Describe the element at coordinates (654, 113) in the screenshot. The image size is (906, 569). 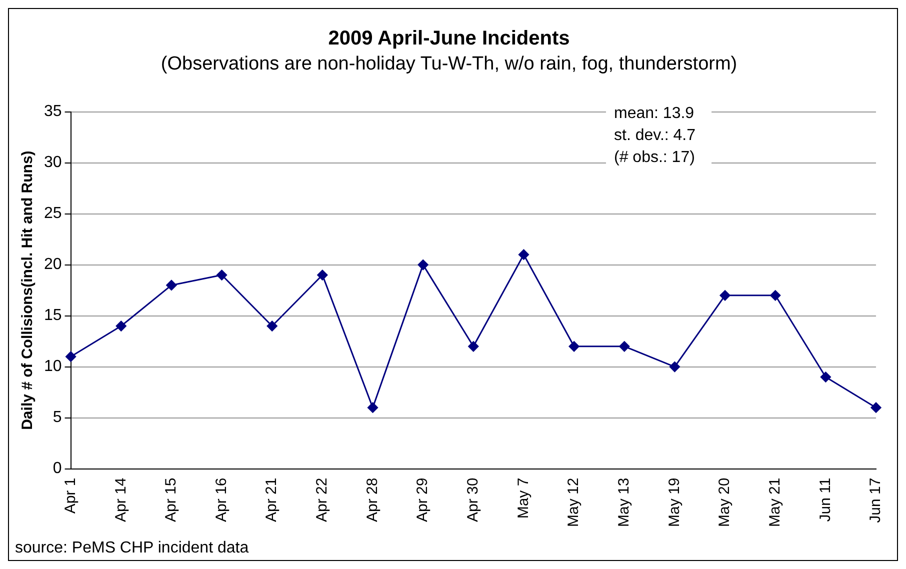
I see `annotation: mean: 13.9` at that location.